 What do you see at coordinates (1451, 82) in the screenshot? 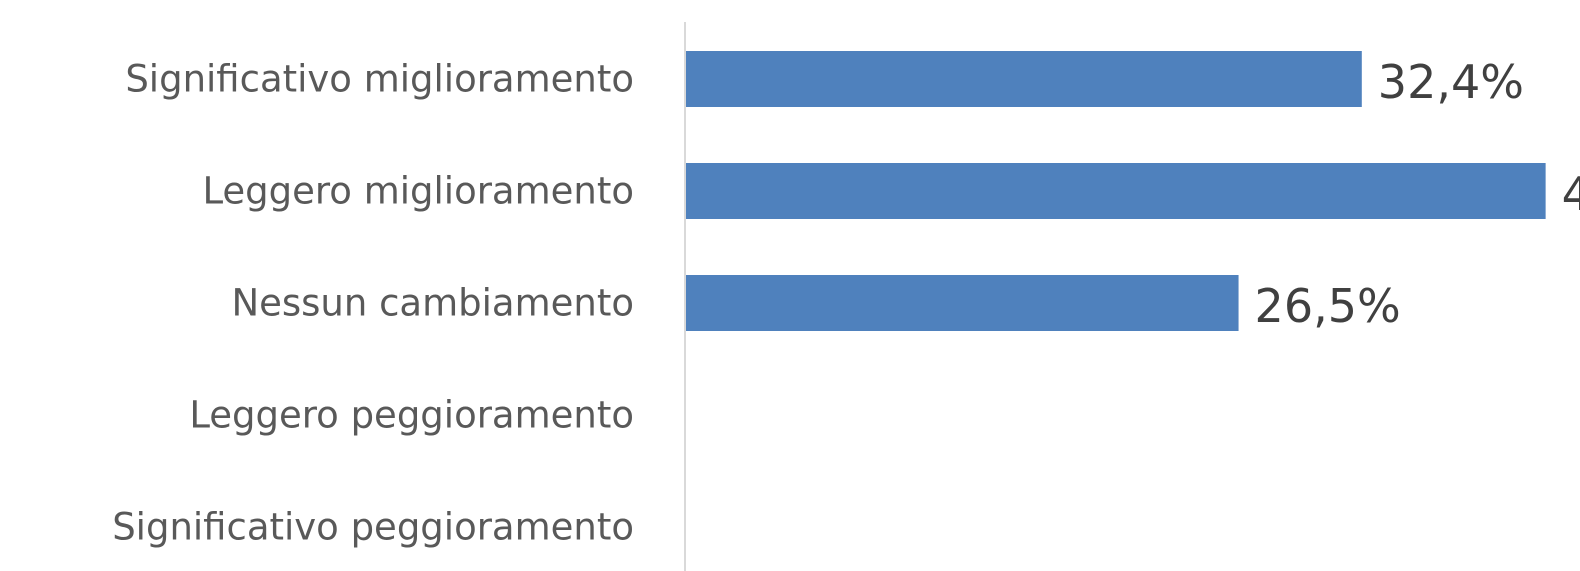
I see `value-label: 32,4%` at bounding box center [1451, 82].